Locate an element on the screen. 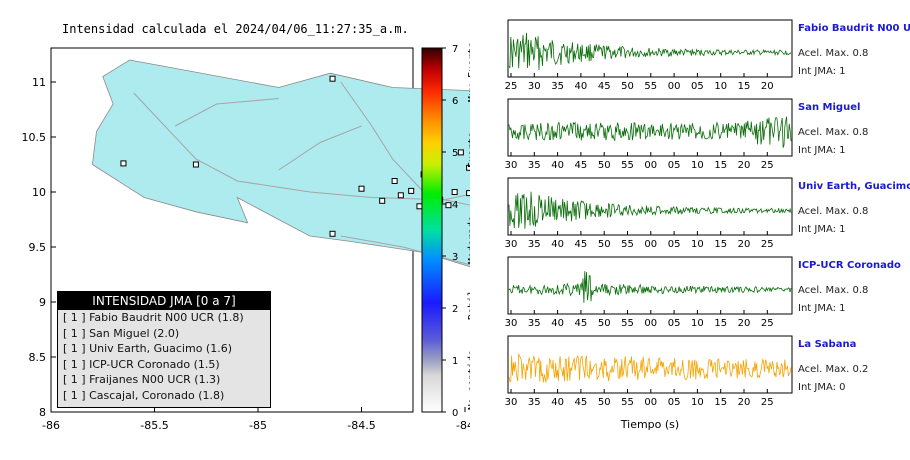 This screenshot has width=910, height=460. intensity-colorbar is located at coordinates (432, 230).